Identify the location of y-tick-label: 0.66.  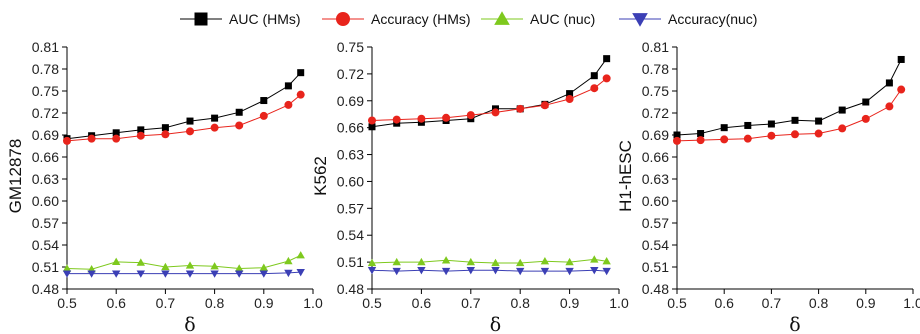
(350, 128).